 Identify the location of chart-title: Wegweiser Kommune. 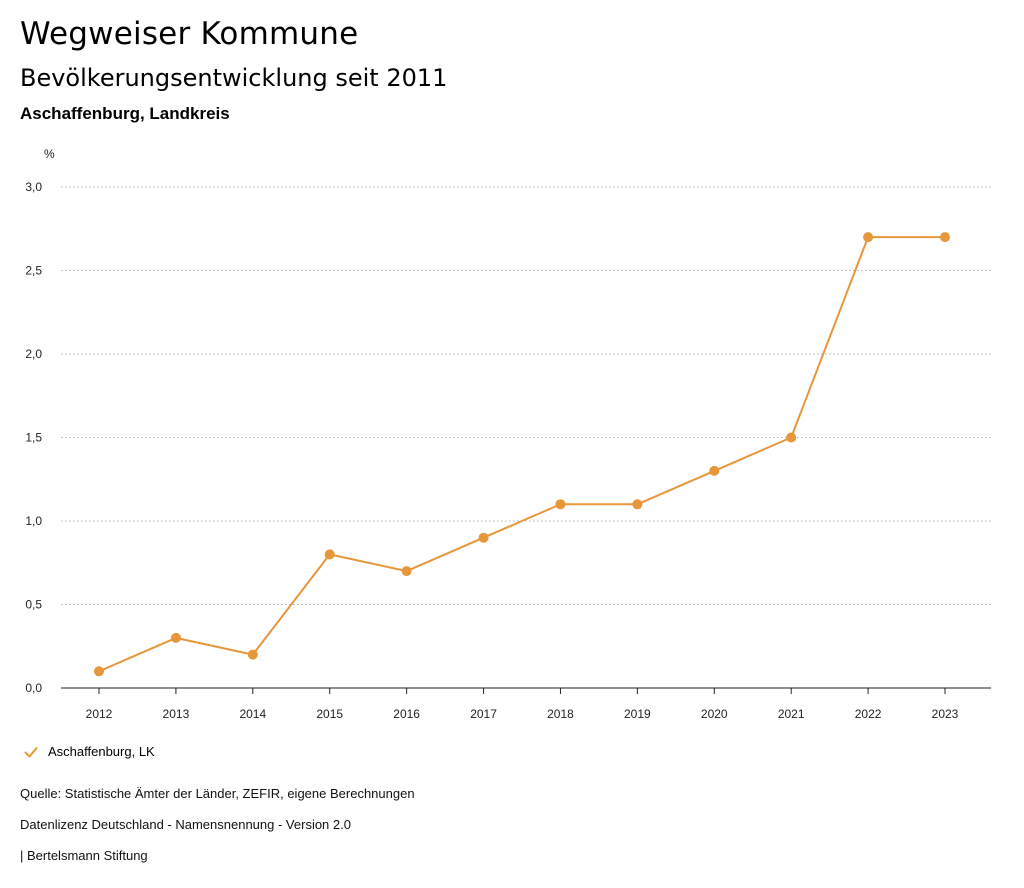
(189, 34).